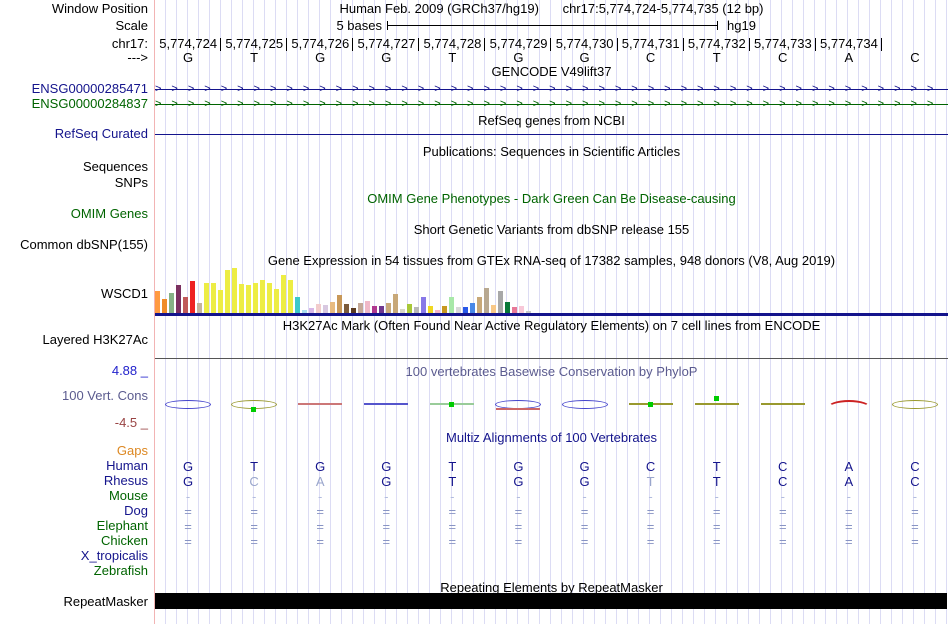  Describe the element at coordinates (127, 465) in the screenshot. I see `species-label-human: Human` at that location.